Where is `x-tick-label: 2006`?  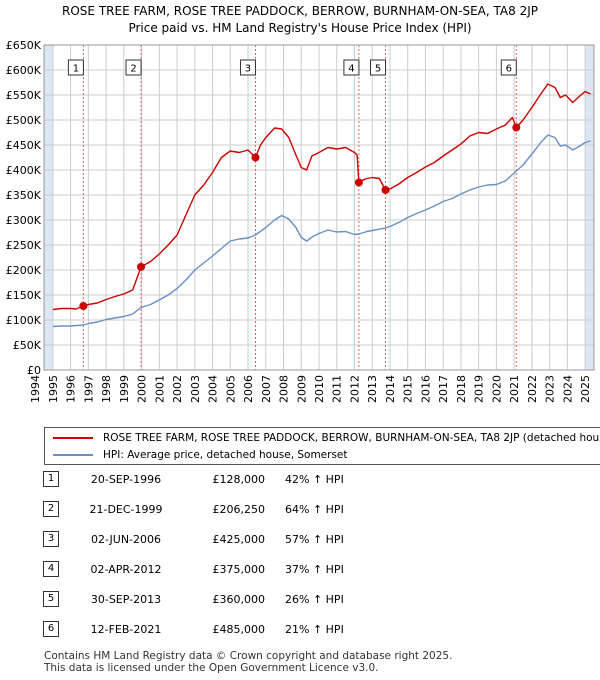 x-tick-label: 2006 is located at coordinates (248, 389).